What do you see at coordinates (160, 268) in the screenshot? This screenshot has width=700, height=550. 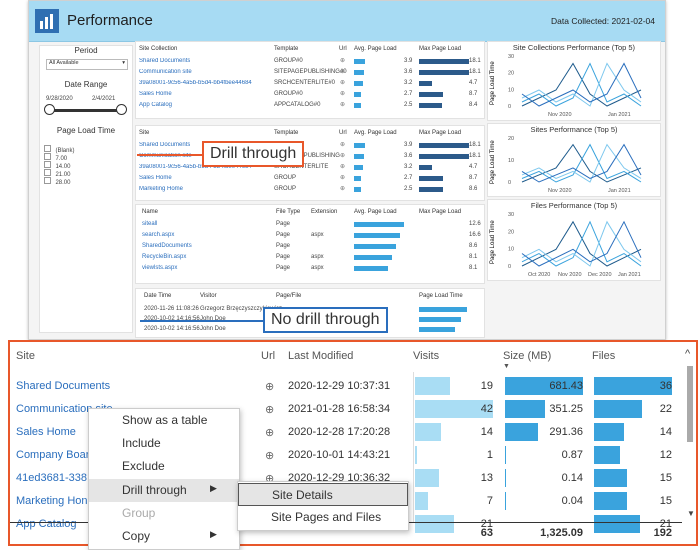 I see `cell-name: viewlsts.aspx` at bounding box center [160, 268].